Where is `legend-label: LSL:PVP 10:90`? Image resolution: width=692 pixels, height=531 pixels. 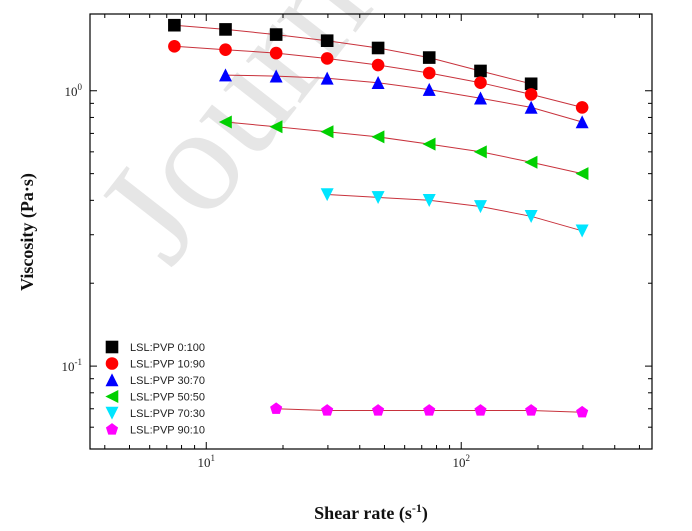 legend-label: LSL:PVP 10:90 is located at coordinates (167, 365).